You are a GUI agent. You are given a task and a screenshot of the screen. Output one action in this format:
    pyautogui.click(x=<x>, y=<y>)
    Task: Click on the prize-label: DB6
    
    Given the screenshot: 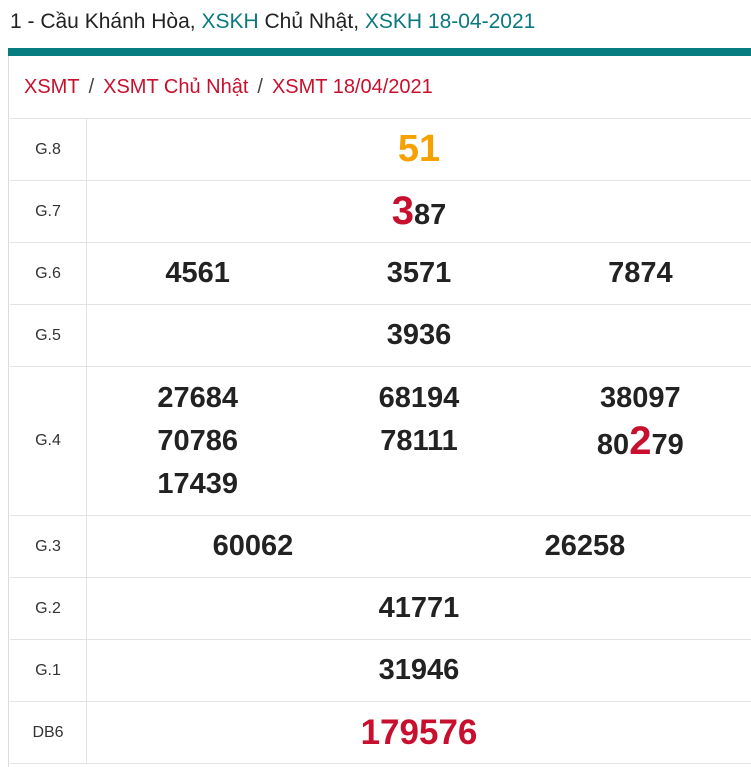 What is the action you would take?
    pyautogui.click(x=48, y=732)
    